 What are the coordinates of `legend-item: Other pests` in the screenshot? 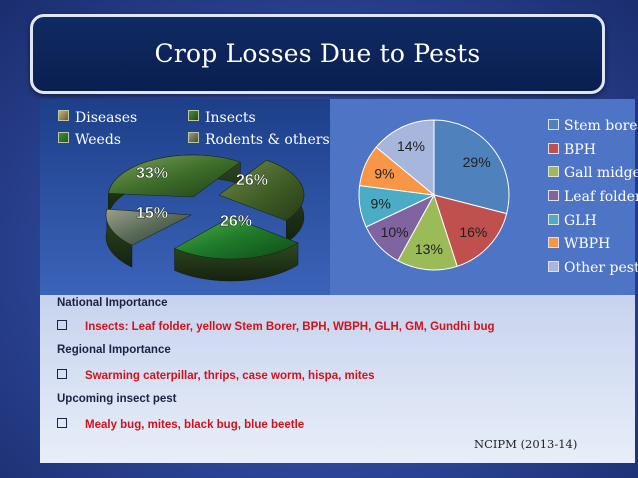 It's located at (593, 272).